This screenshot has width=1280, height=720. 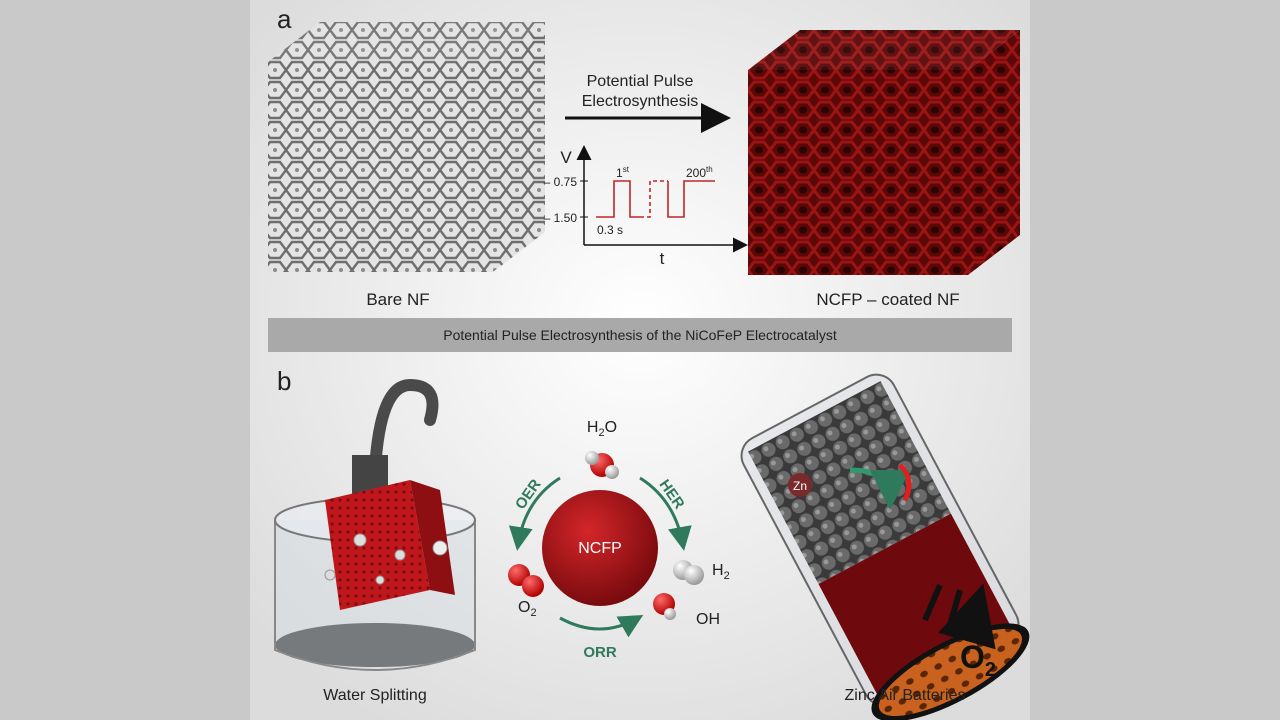 I want to click on o2-label: O2, so click(x=978, y=660).